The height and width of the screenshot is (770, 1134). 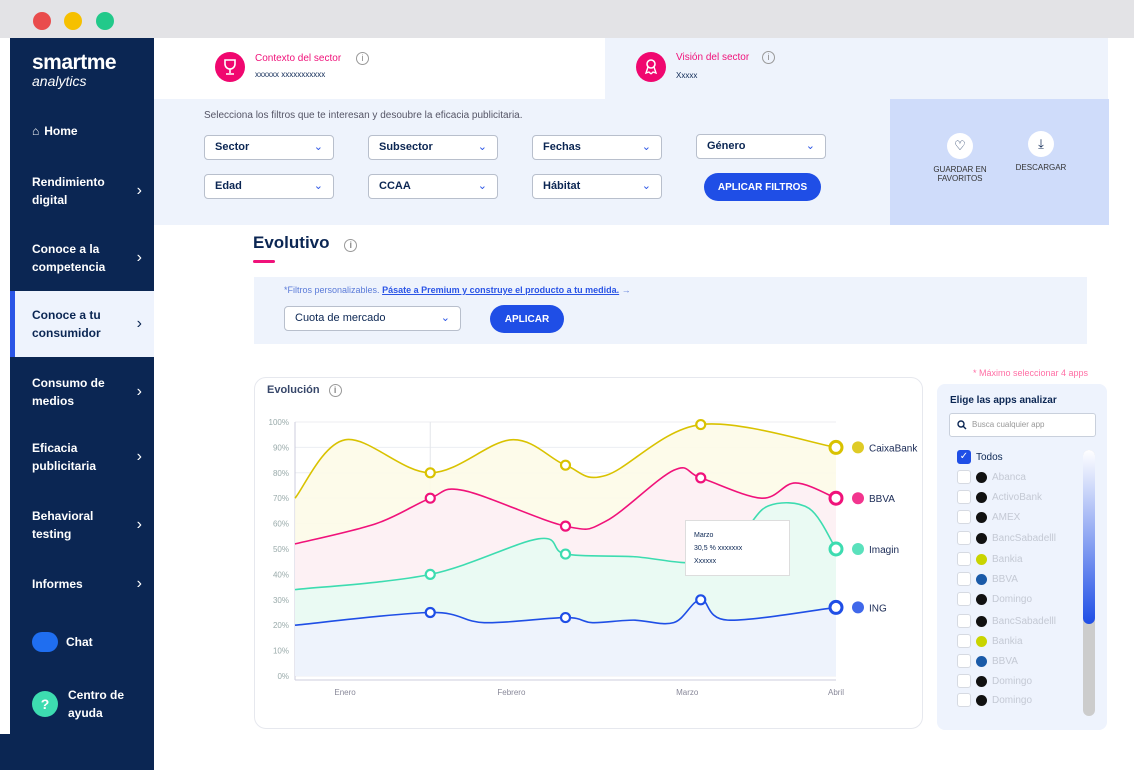 What do you see at coordinates (82, 131) in the screenshot?
I see `sidebar-item-home: ⌂ Home` at bounding box center [82, 131].